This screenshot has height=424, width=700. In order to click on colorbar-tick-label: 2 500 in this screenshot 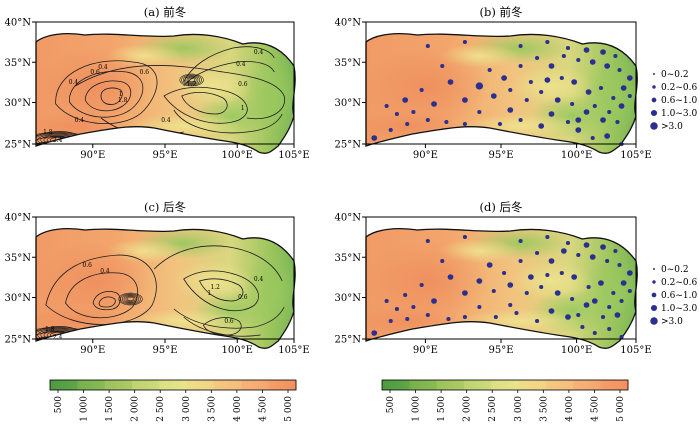, I will do `click(161, 409)`.